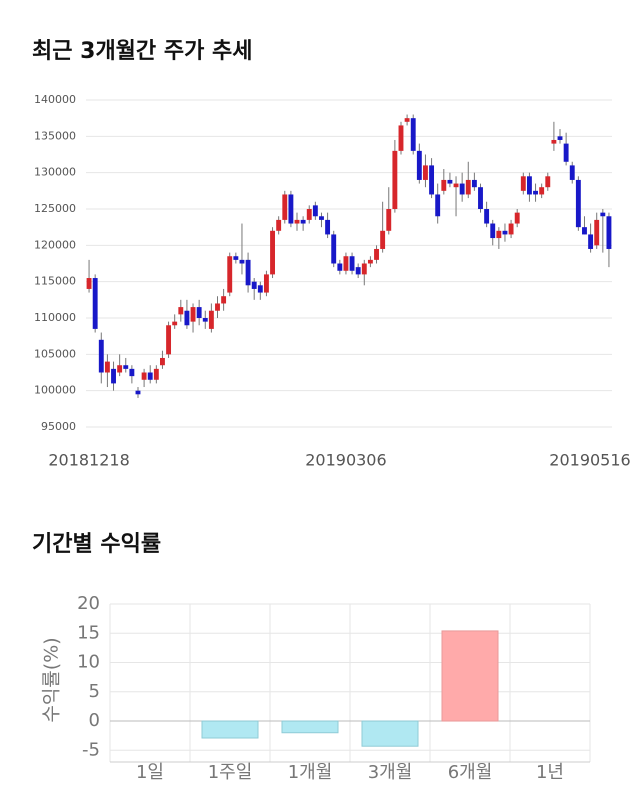 This screenshot has height=810, width=640. I want to click on x-tick-label: 1주일, so click(230, 772).